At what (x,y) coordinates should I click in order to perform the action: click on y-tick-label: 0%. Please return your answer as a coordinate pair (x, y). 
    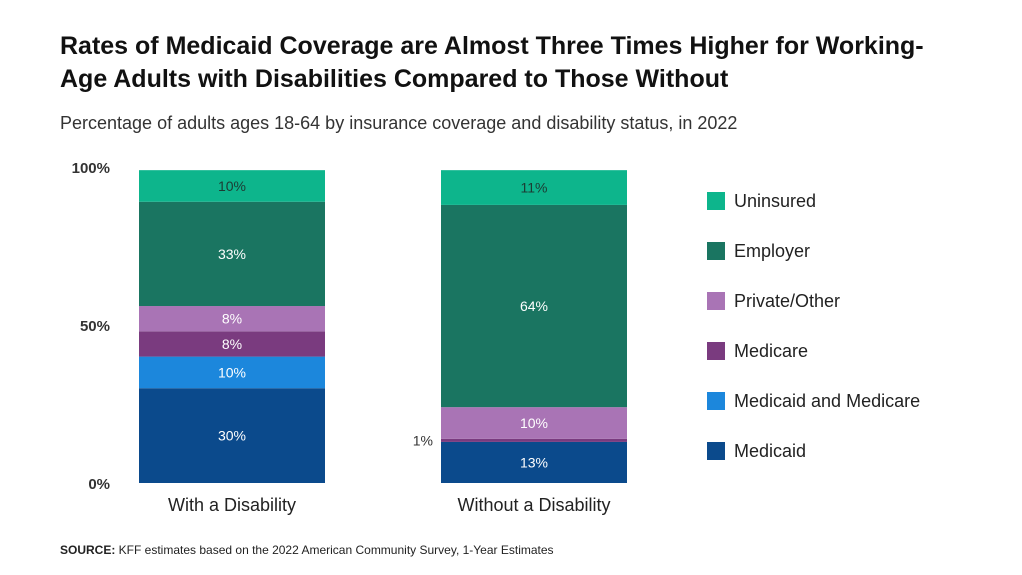
    Looking at the image, I should click on (99, 484).